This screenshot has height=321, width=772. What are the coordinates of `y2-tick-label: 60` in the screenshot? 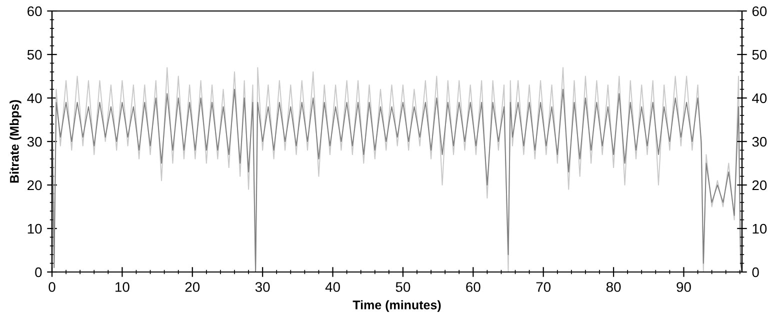 It's located at (759, 11).